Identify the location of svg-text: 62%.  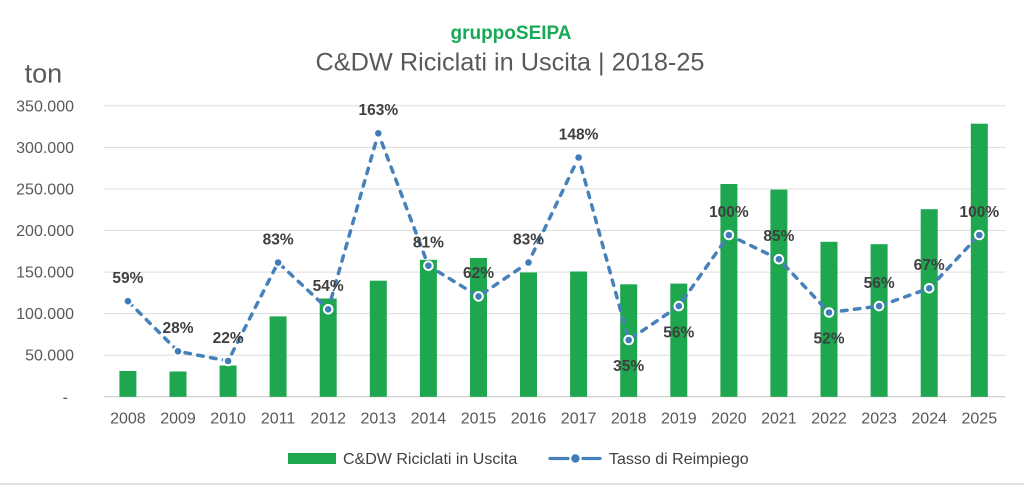
(478, 273).